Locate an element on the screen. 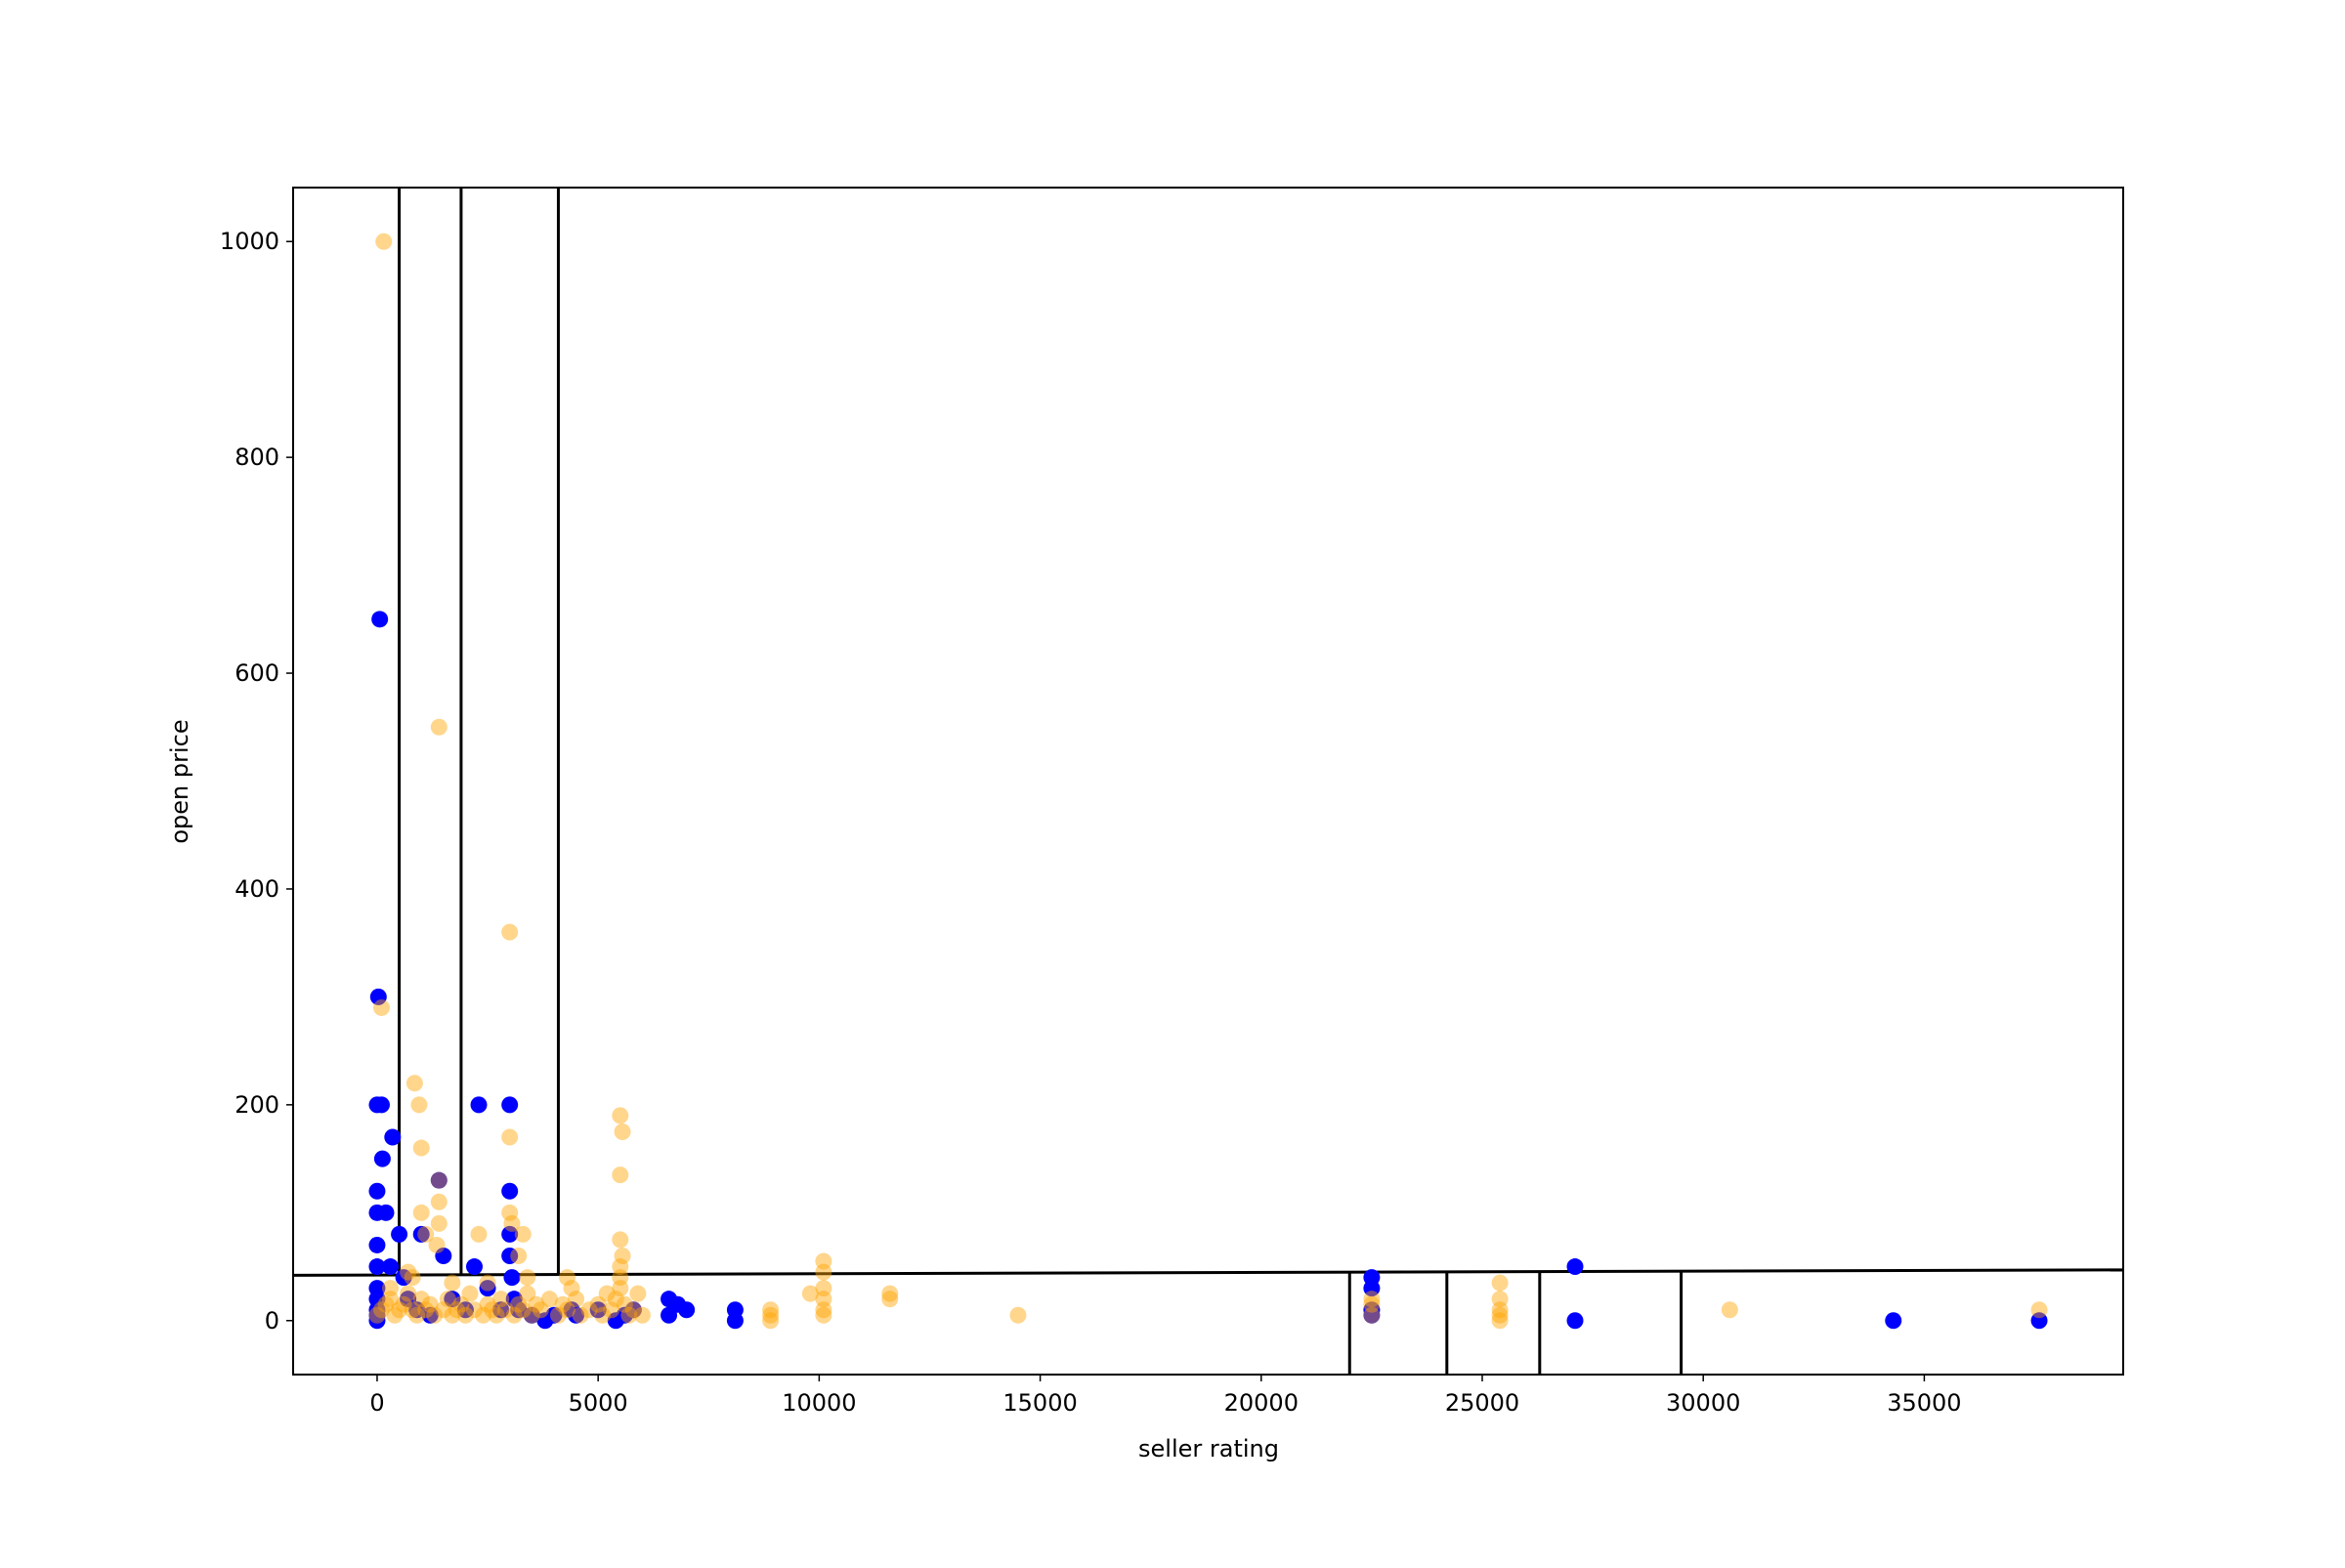  y-tick-label: 600 is located at coordinates (256, 673).